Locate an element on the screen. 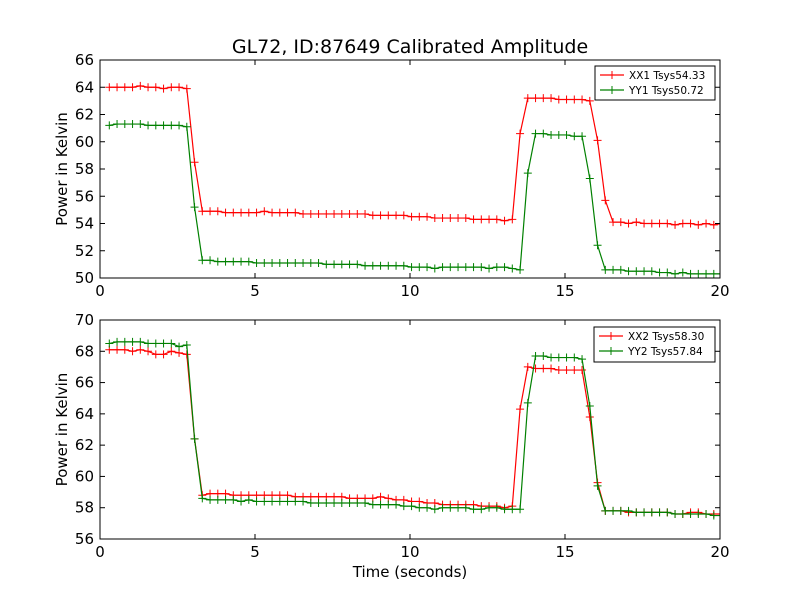 The width and height of the screenshot is (800, 604). y-tick-label: 68 is located at coordinates (84, 351).